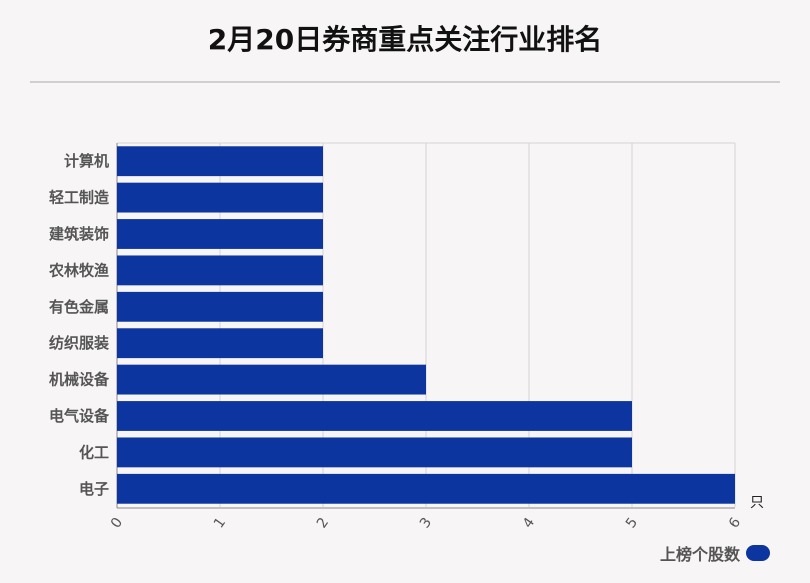 The width and height of the screenshot is (810, 583). Describe the element at coordinates (405, 39) in the screenshot. I see `chart-title: 2月20日券商重点关注行业排名` at that location.